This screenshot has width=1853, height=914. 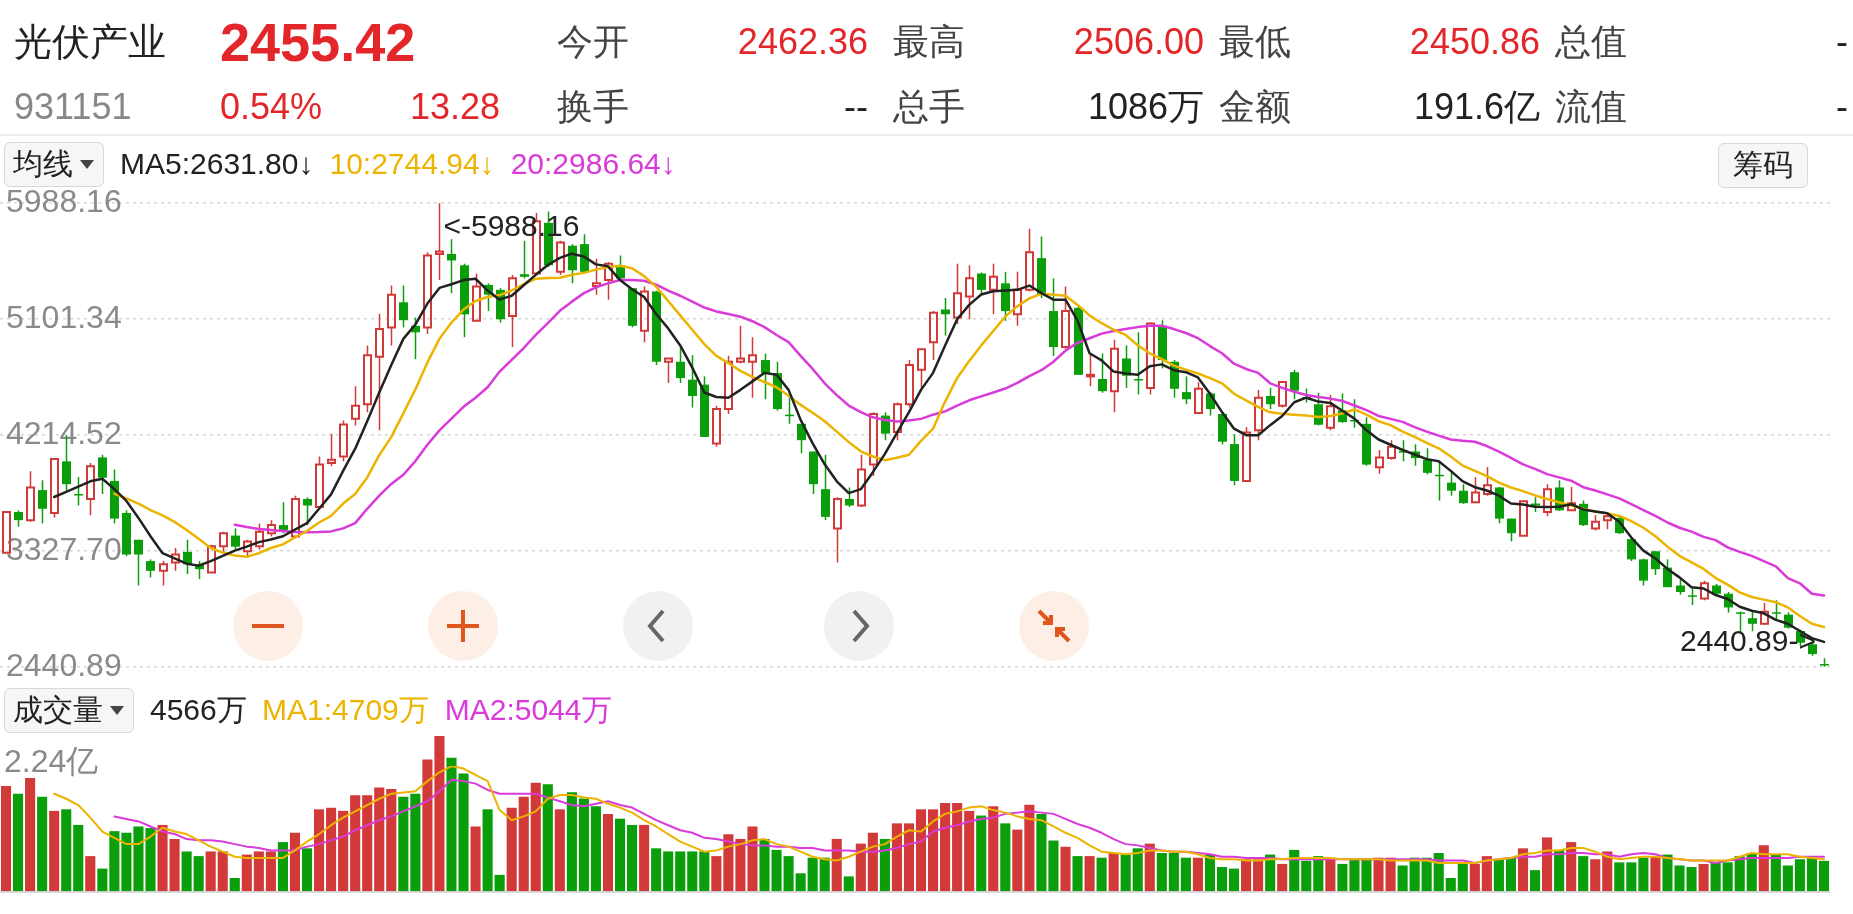 I want to click on text: 13.28, so click(x=454, y=106).